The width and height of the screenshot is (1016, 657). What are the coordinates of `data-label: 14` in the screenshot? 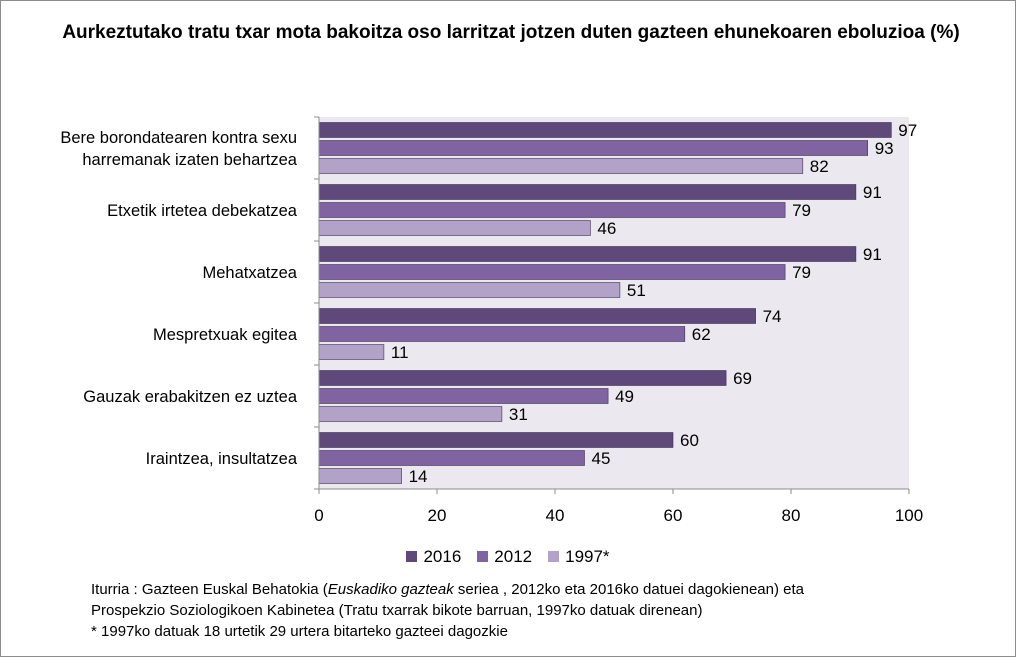 It's located at (418, 476).